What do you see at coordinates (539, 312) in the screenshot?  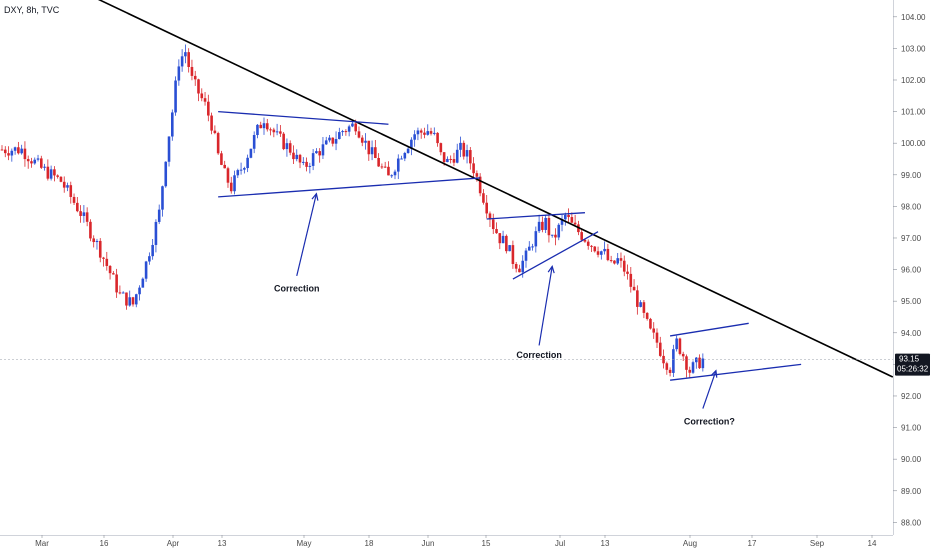 I see `correction-annotation: Correction` at bounding box center [539, 312].